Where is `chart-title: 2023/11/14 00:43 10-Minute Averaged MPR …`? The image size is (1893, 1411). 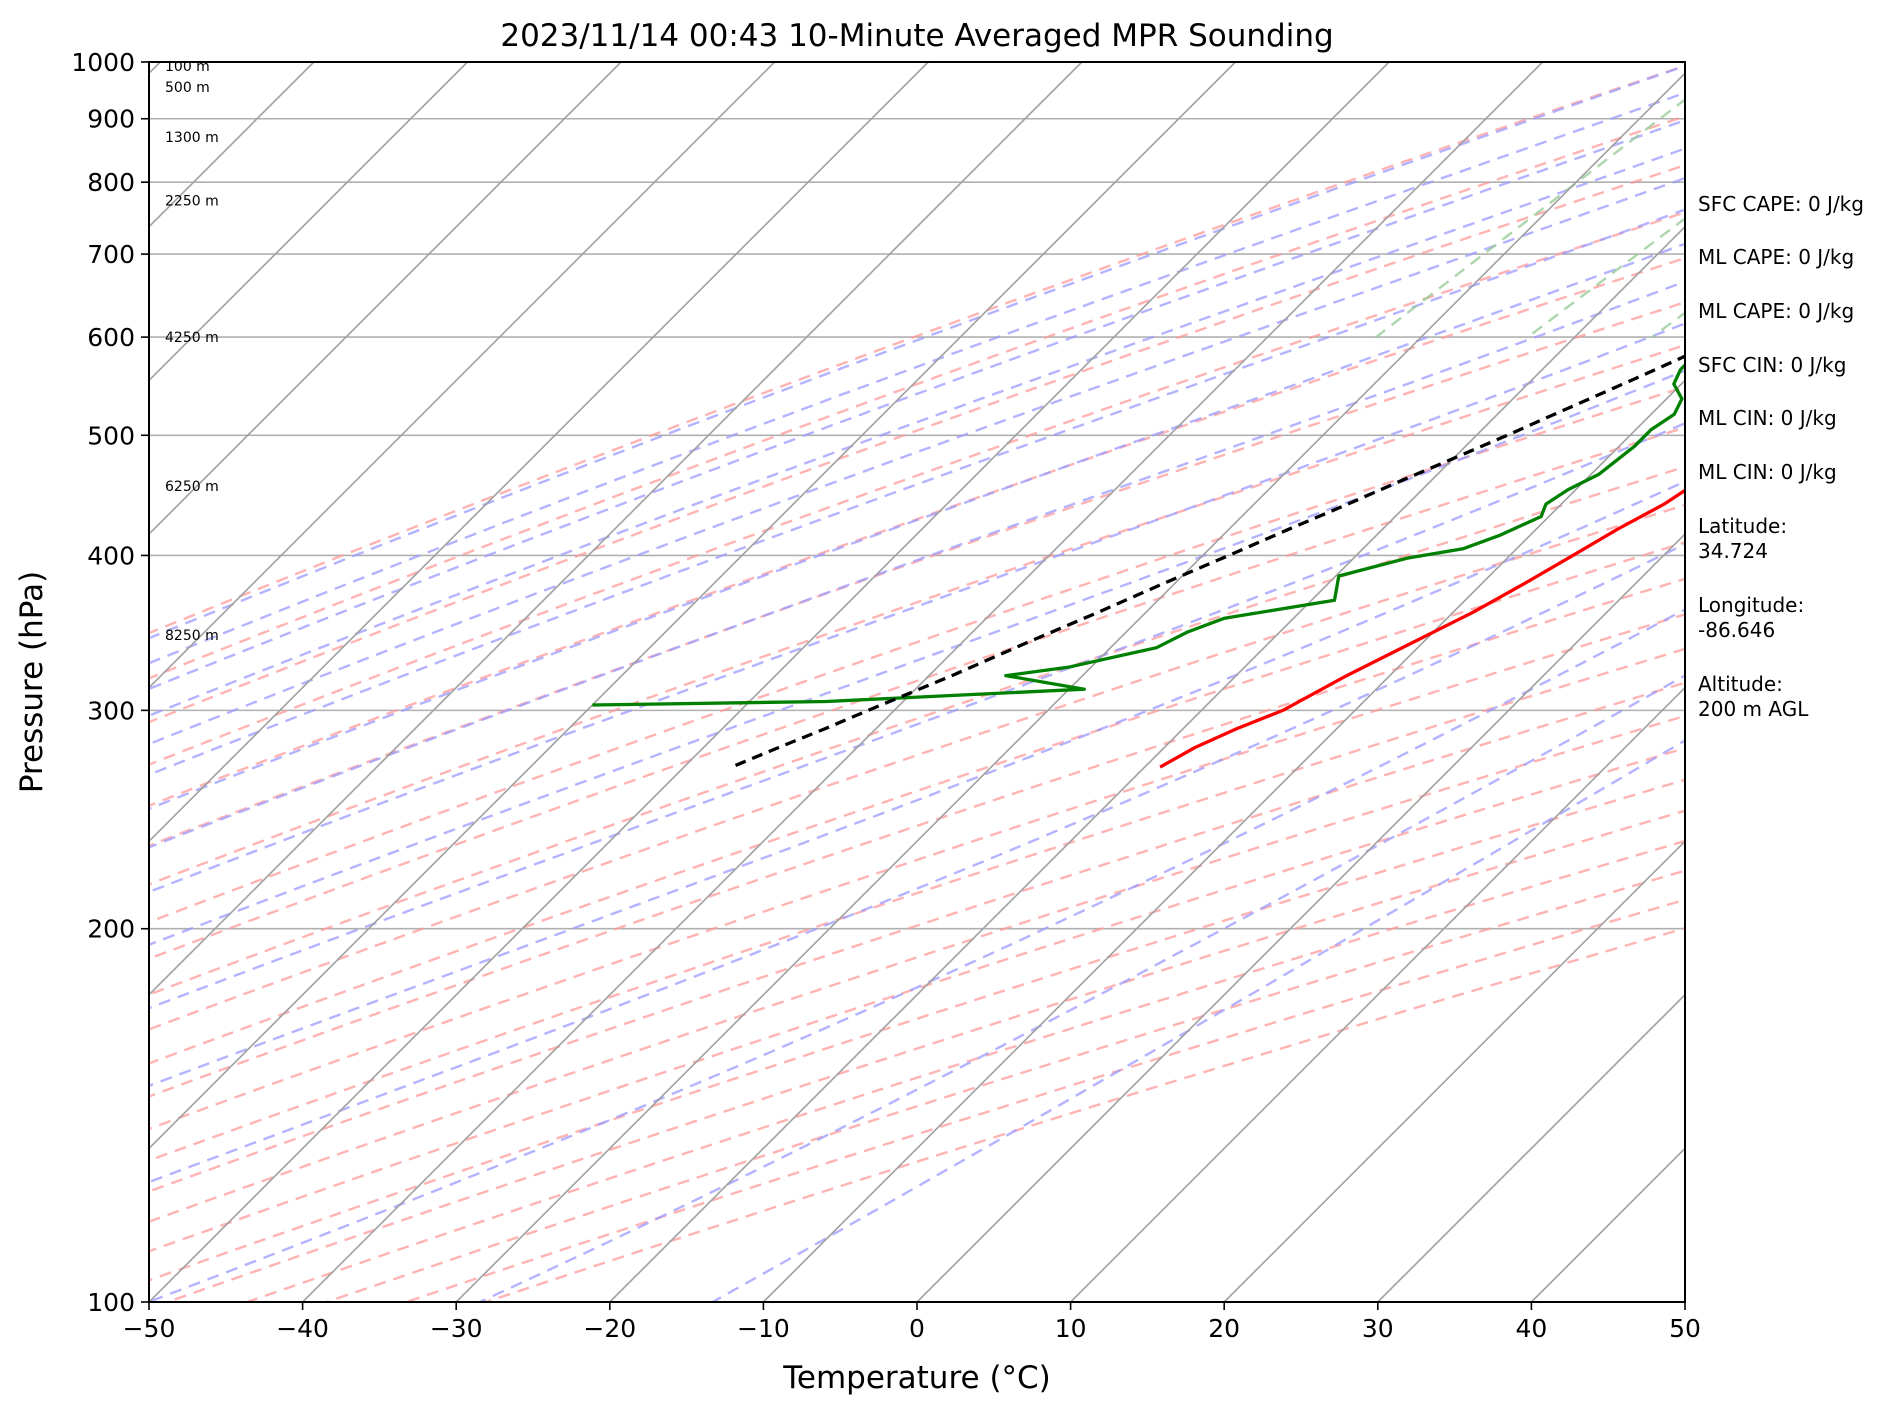
chart-title: 2023/11/14 00:43 10-Minute Averaged MPR … is located at coordinates (916, 36).